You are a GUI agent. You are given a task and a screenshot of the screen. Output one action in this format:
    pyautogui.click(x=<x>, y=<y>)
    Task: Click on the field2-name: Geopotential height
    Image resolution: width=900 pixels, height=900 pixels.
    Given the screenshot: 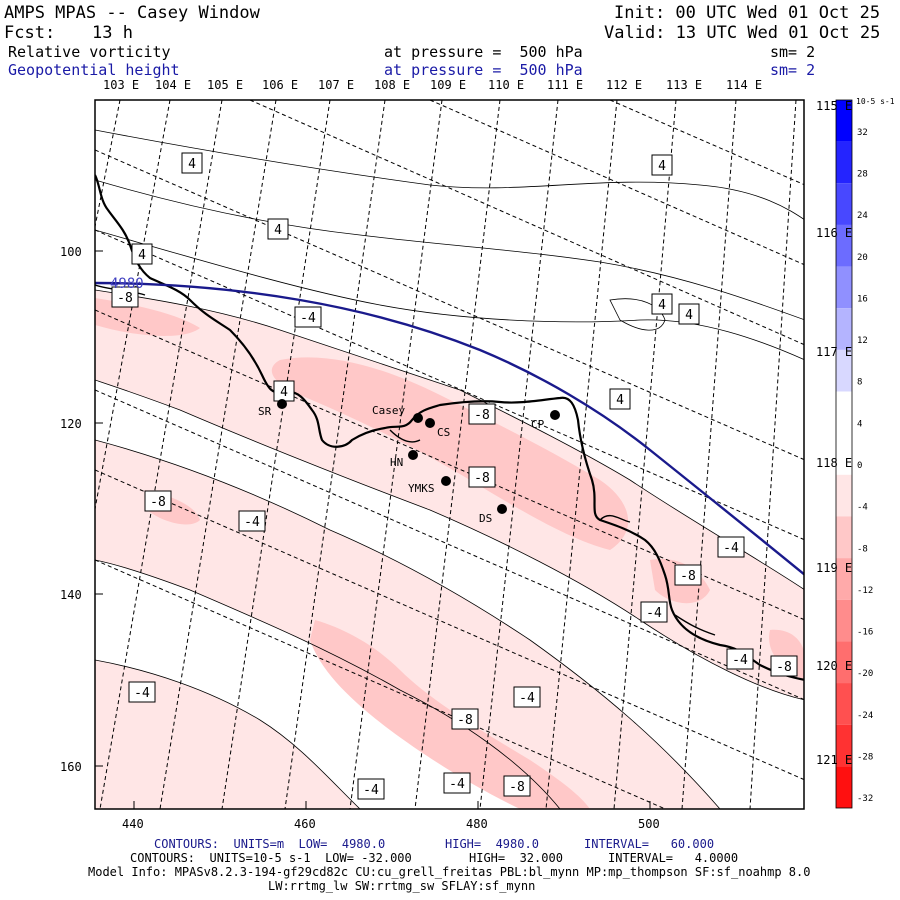 What is the action you would take?
    pyautogui.click(x=94, y=70)
    